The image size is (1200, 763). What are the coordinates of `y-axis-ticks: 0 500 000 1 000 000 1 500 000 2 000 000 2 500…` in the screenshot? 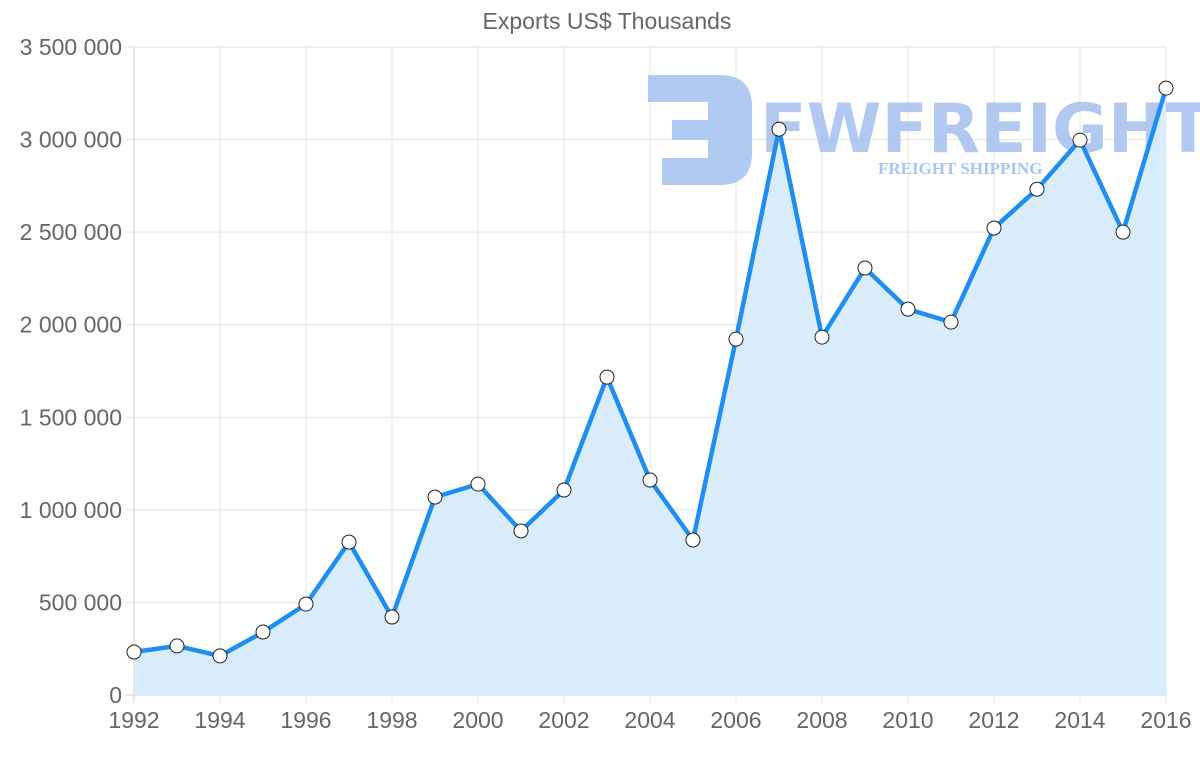 It's located at (71, 371).